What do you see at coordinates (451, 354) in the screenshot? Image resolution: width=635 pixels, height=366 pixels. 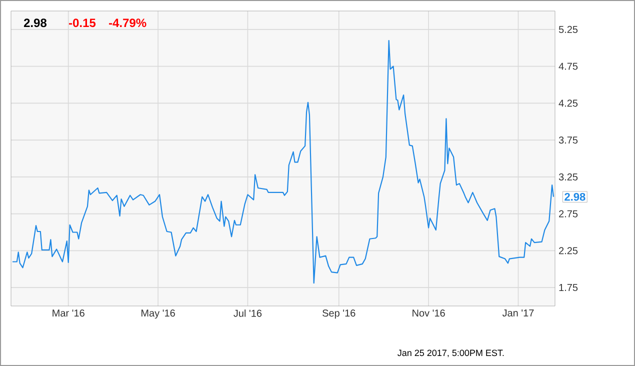 I see `text: Jan 25 2017, 5:00PM EST.` at bounding box center [451, 354].